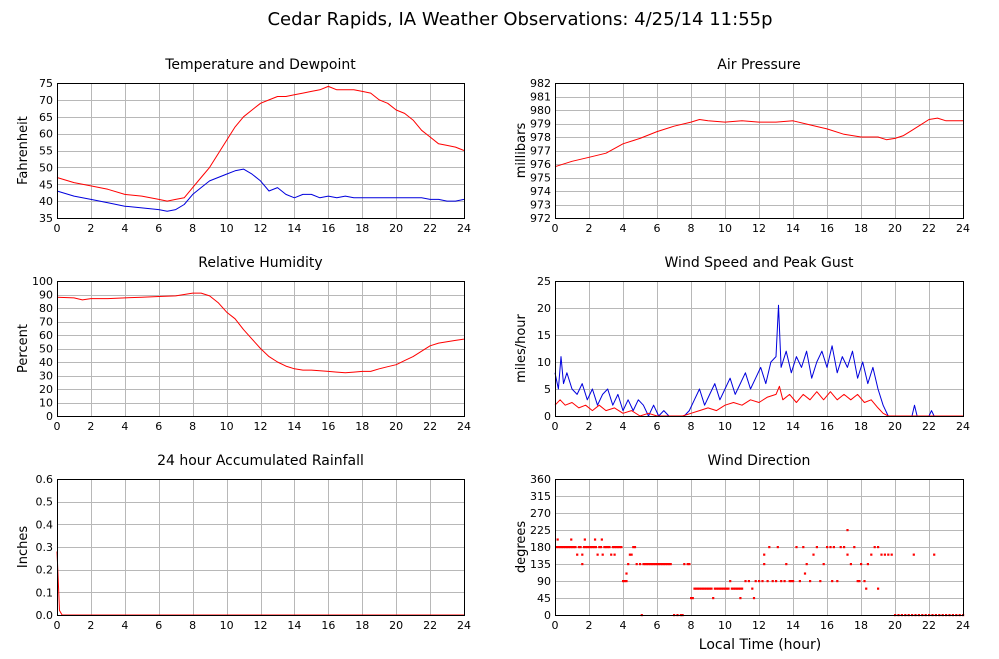  Describe the element at coordinates (46, 362) in the screenshot. I see `y-tick-label: 40` at that location.